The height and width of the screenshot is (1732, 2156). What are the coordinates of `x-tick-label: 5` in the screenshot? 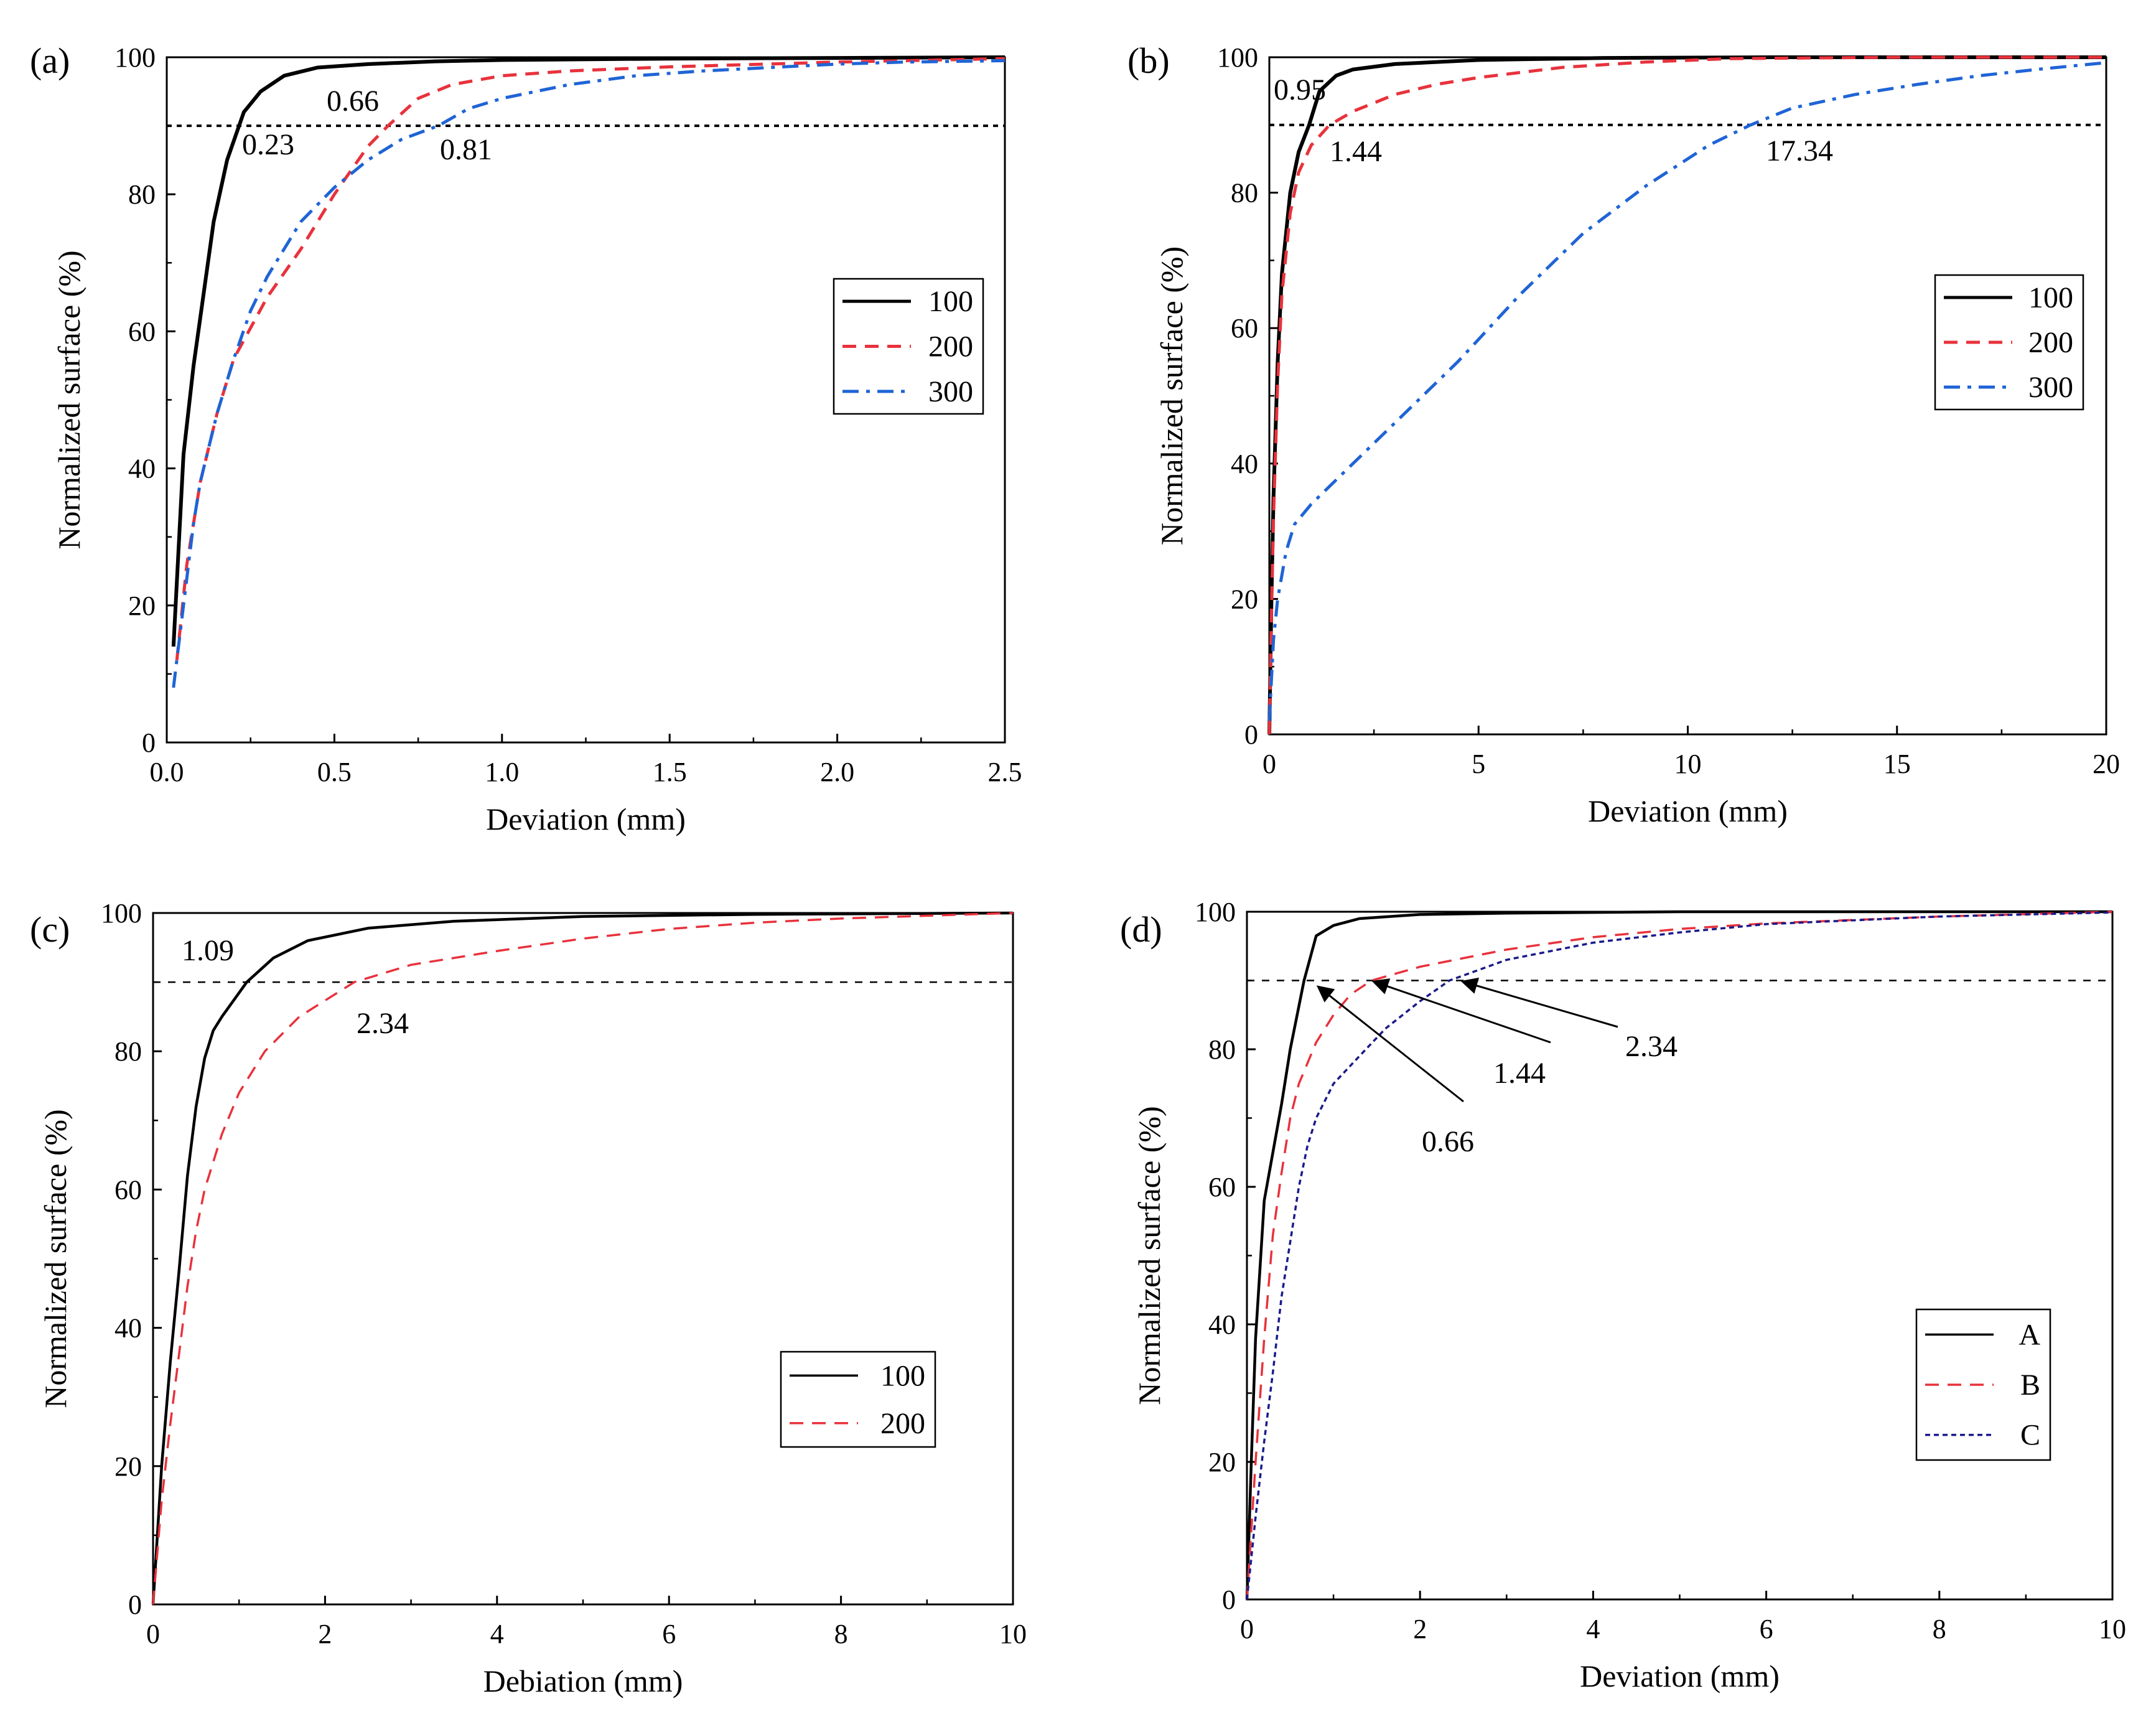 It's located at (1478, 764).